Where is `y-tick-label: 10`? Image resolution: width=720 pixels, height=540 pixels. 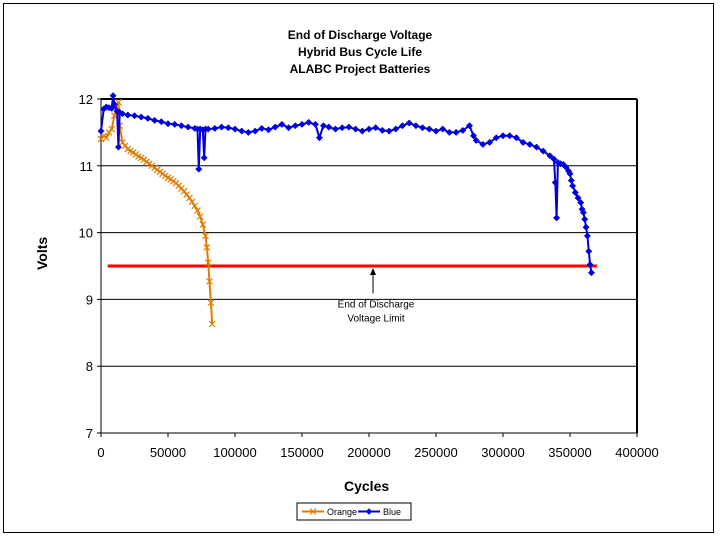 y-tick-label: 10 is located at coordinates (86, 233).